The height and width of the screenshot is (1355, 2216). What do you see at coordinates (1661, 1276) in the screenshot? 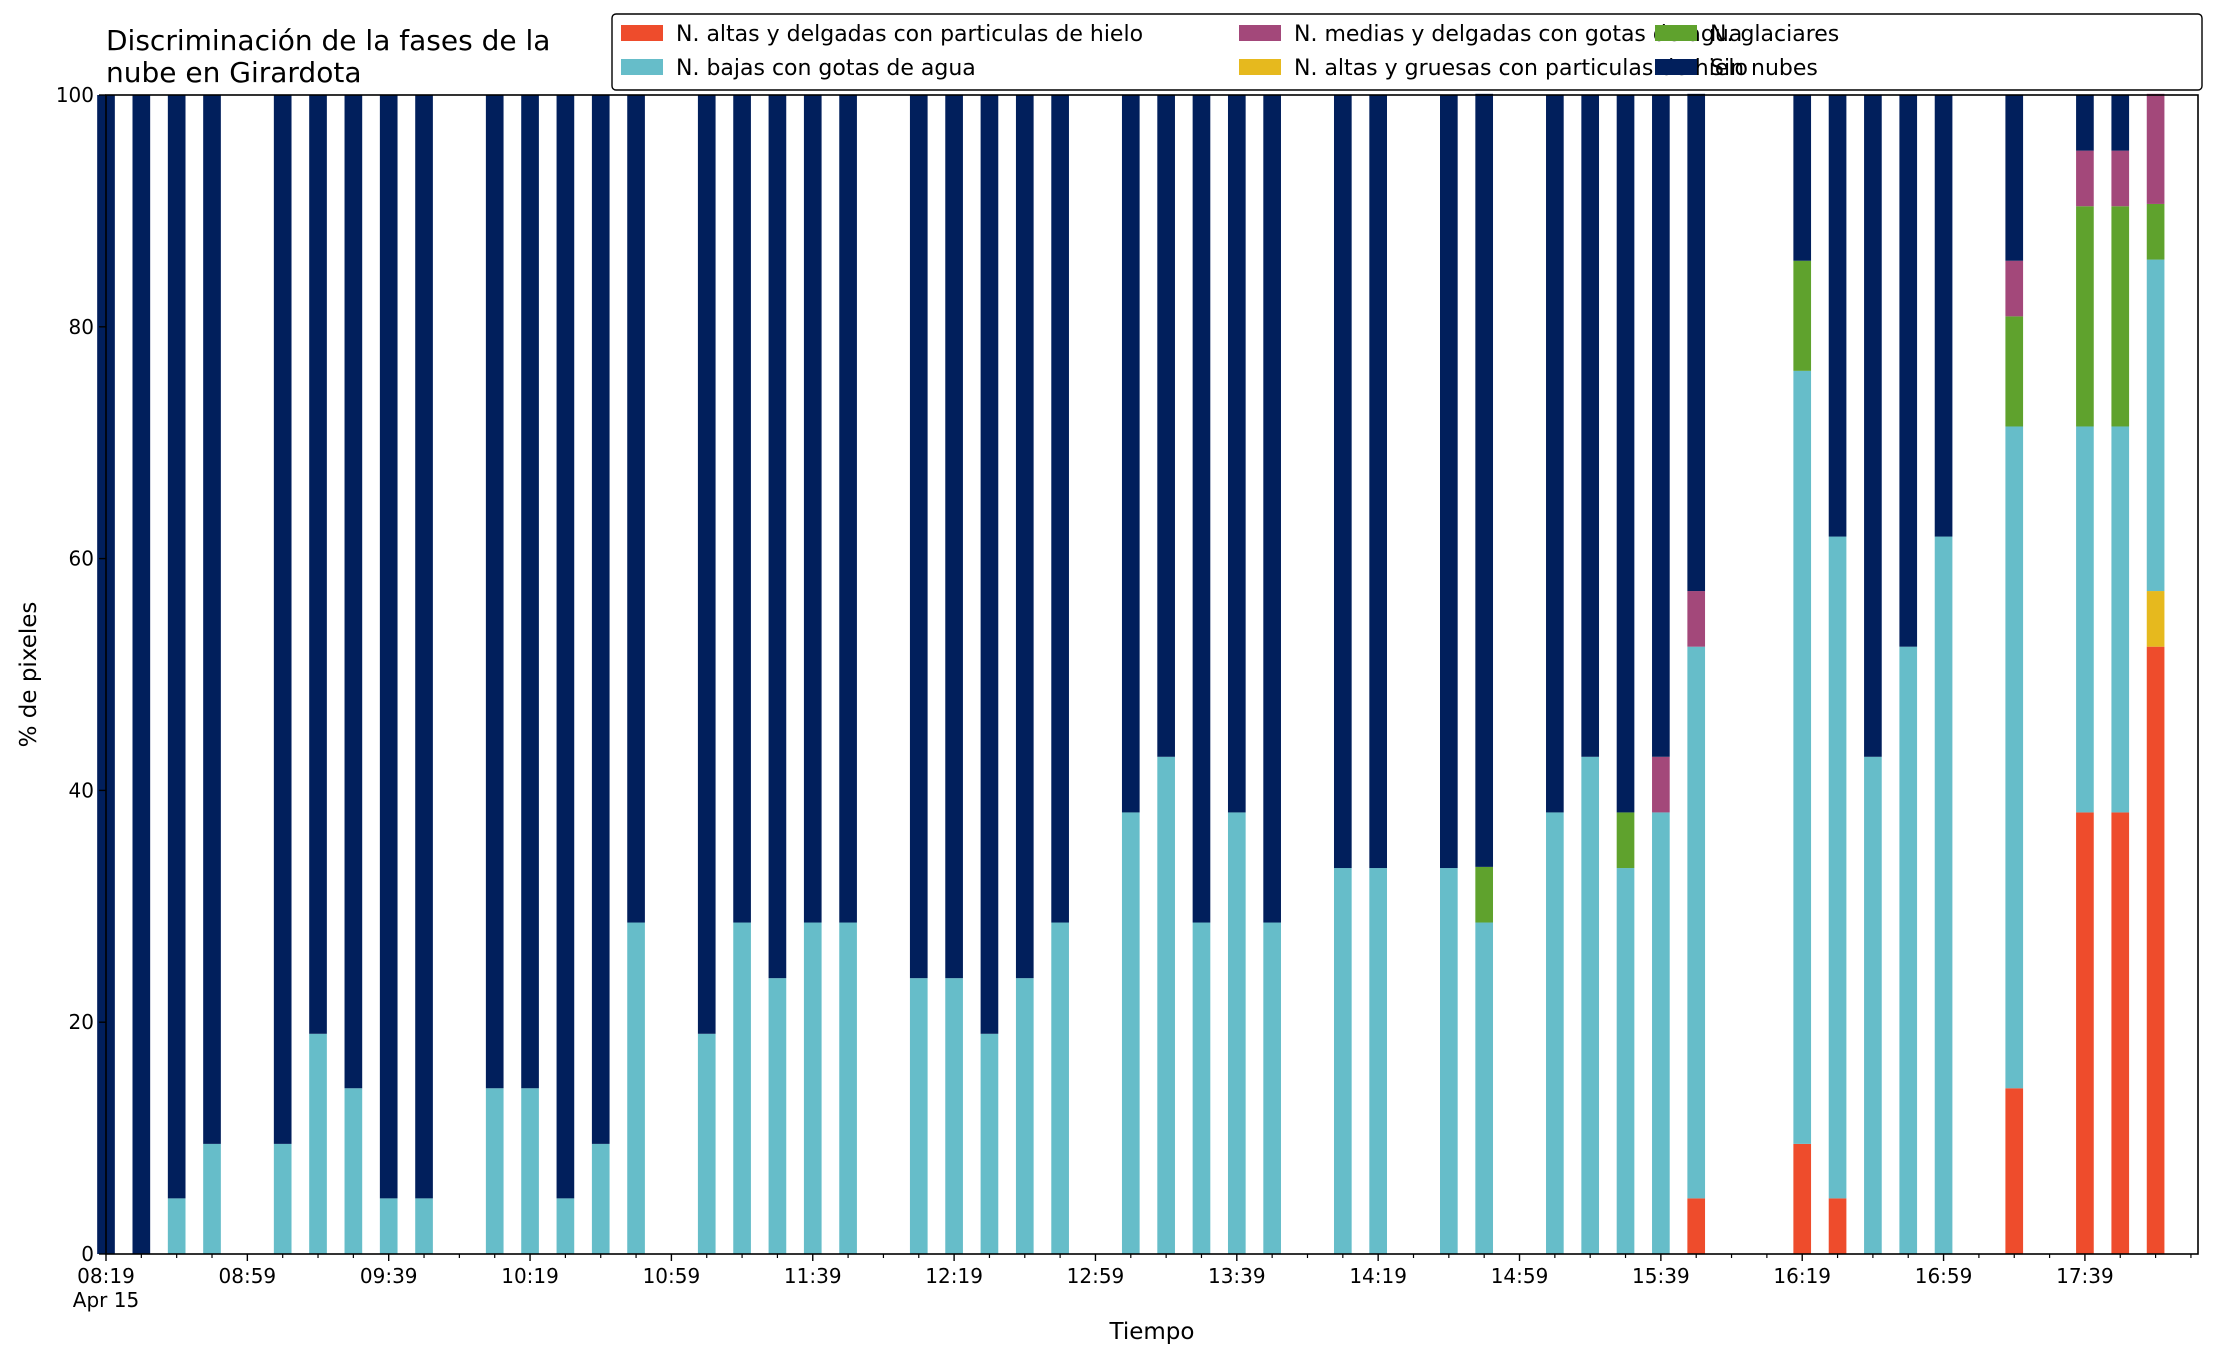
I see `x-tick-label: 15:39` at bounding box center [1661, 1276].